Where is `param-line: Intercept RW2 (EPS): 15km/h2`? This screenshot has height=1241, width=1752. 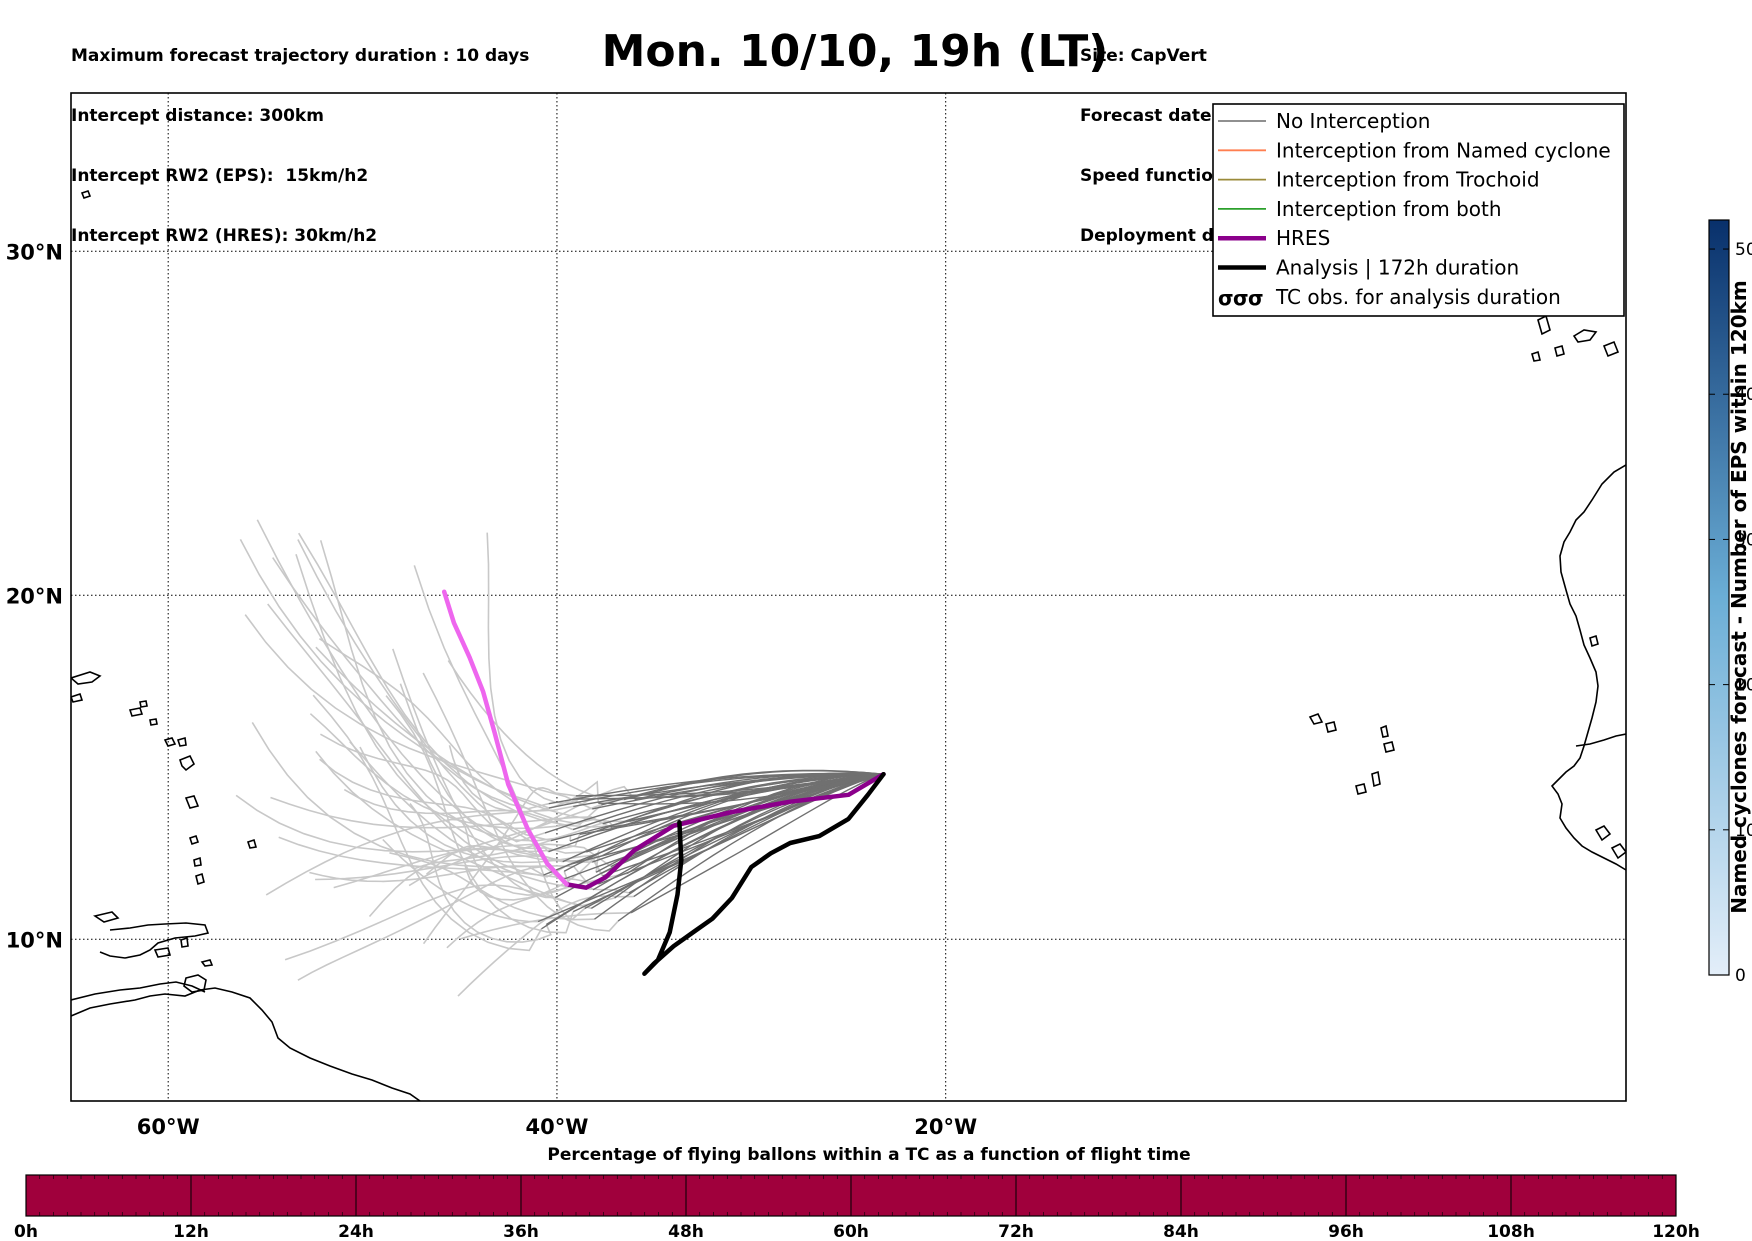 param-line: Intercept RW2 (EPS): 15km/h2 is located at coordinates (220, 176).